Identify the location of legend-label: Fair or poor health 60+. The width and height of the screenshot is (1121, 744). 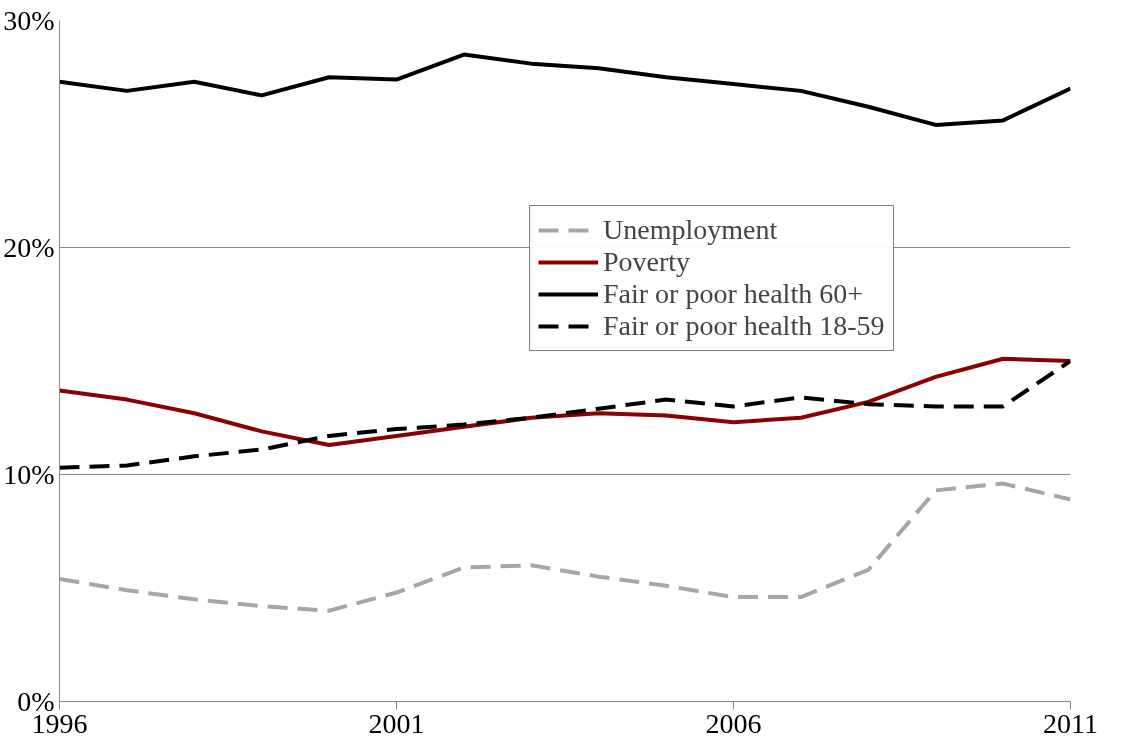
(733, 294).